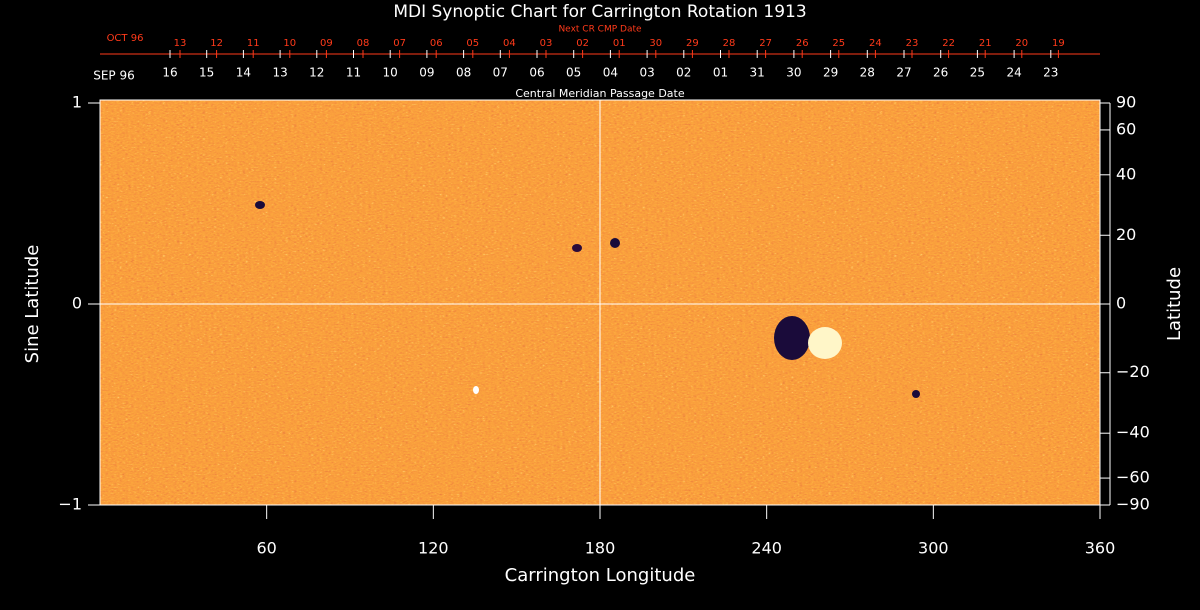  I want to click on y-tick-label: 0, so click(77, 303).